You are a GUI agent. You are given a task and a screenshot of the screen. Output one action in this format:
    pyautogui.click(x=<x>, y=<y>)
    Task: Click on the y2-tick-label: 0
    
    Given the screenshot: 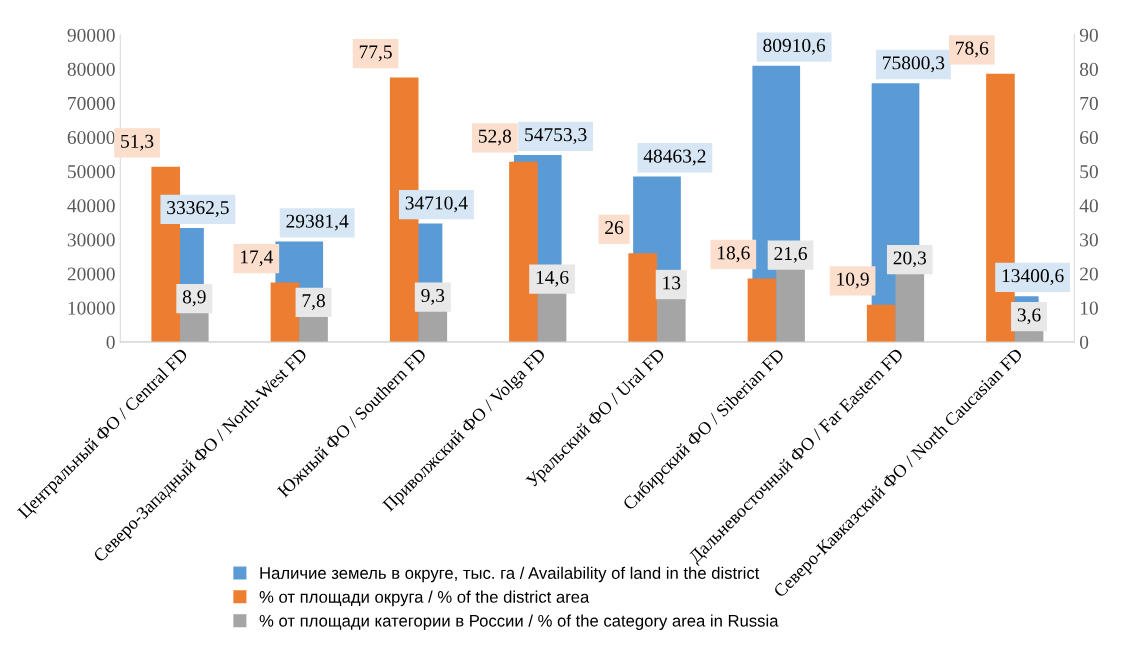 What is the action you would take?
    pyautogui.click(x=1084, y=342)
    